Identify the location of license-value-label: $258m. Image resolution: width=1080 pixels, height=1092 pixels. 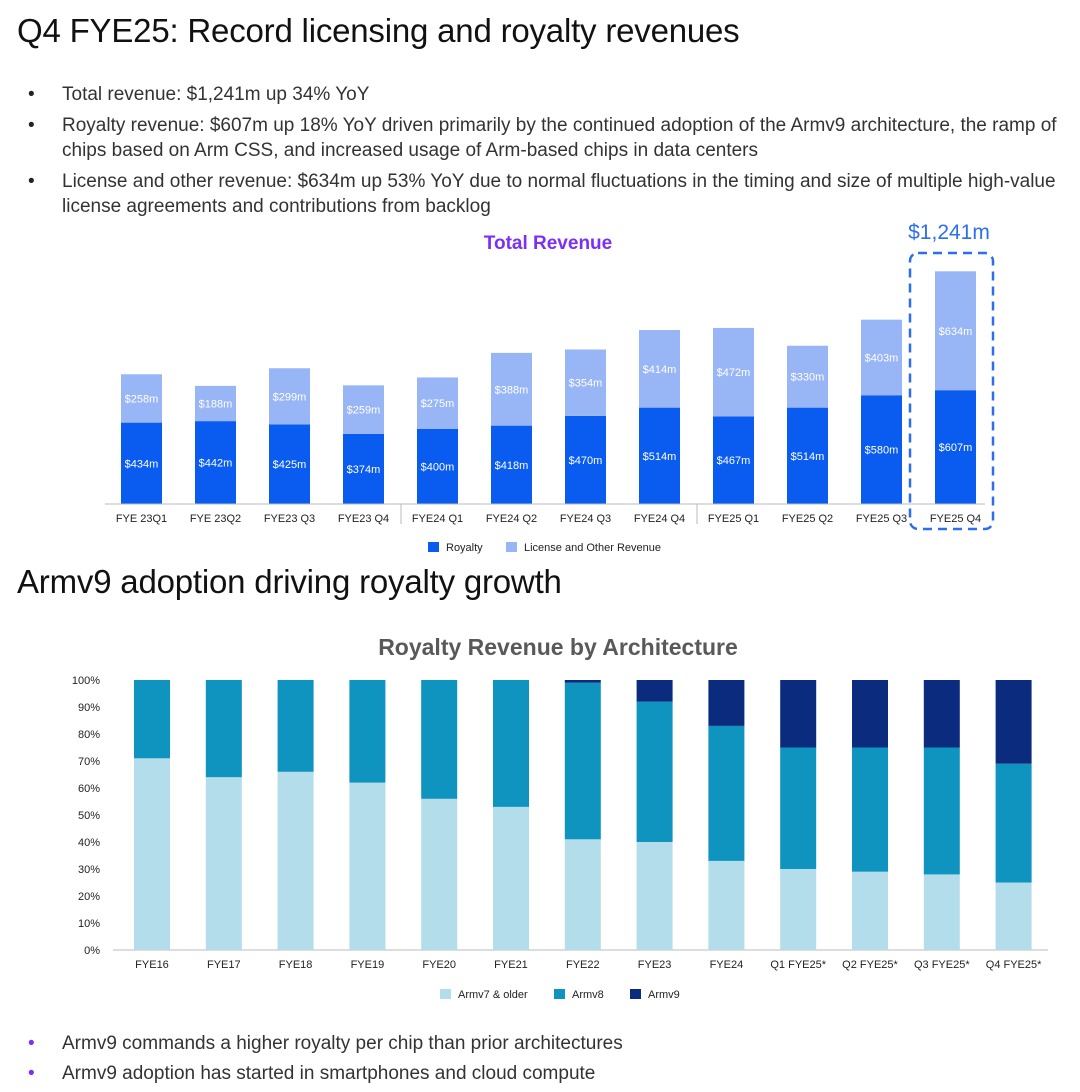
(142, 399).